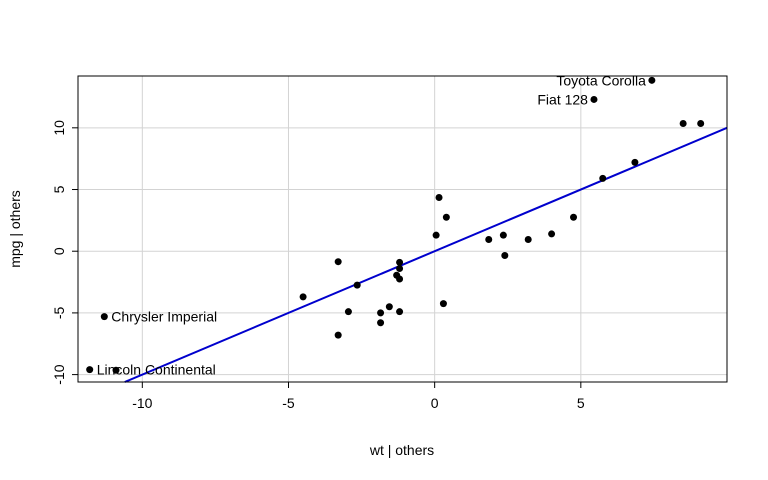 This screenshot has width=768, height=480. What do you see at coordinates (59, 251) in the screenshot?
I see `y-tick-label: 0` at bounding box center [59, 251].